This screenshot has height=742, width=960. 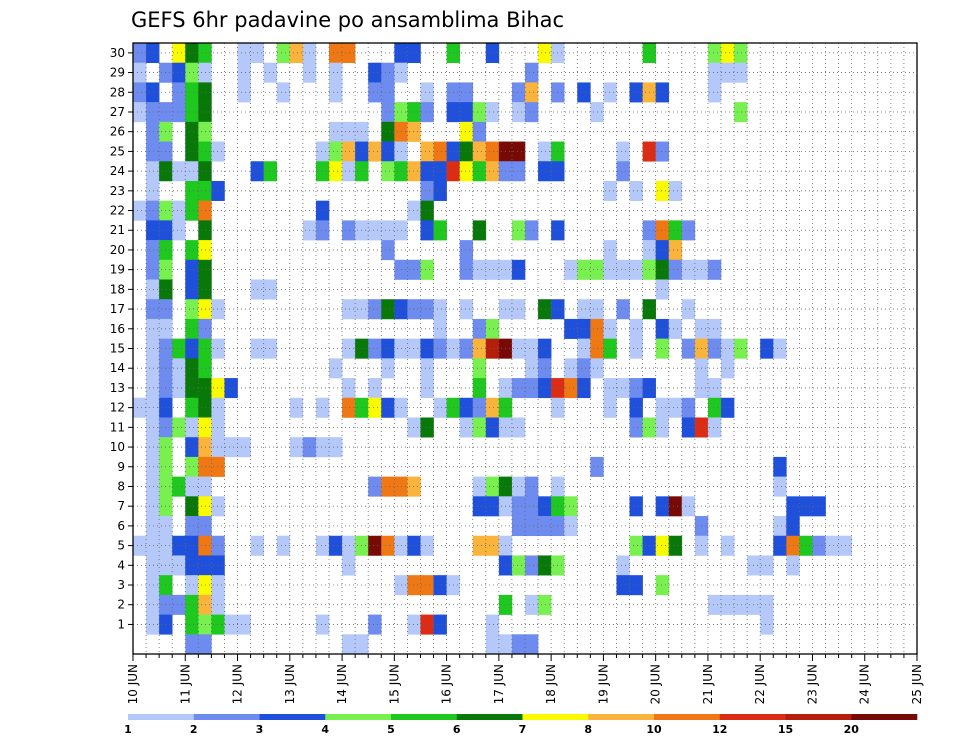 What do you see at coordinates (523, 729) in the screenshot?
I see `legend-label: 7` at bounding box center [523, 729].